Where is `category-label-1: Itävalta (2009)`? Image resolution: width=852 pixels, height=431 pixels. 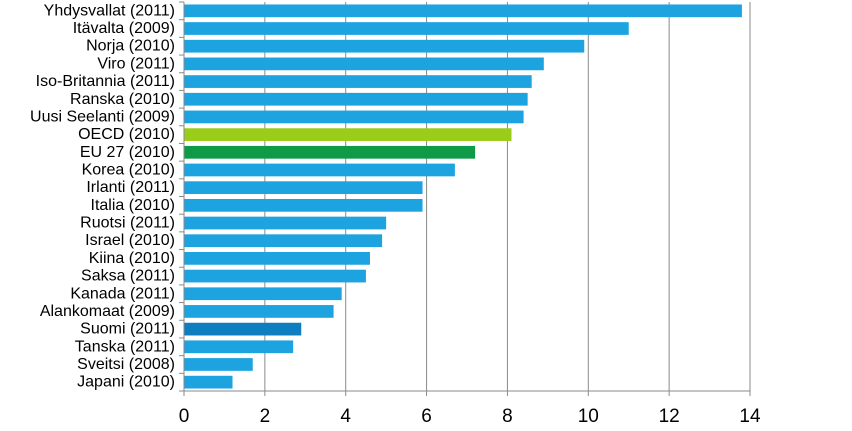
category-label-1: Itävalta (2009) is located at coordinates (124, 28).